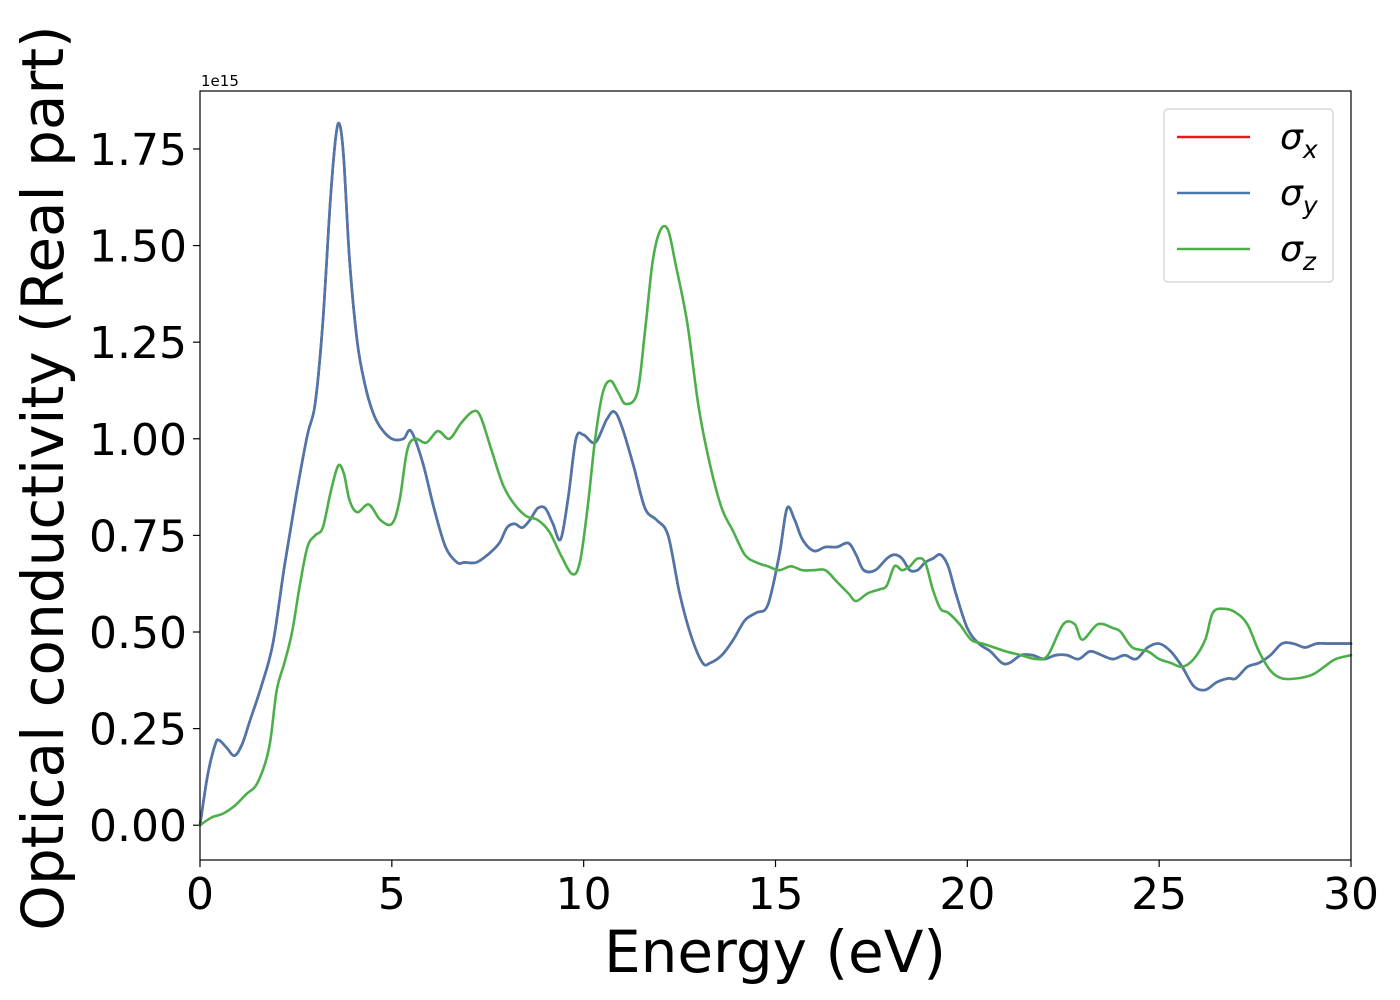  I want to click on x-tick-label: 25, so click(1159, 894).